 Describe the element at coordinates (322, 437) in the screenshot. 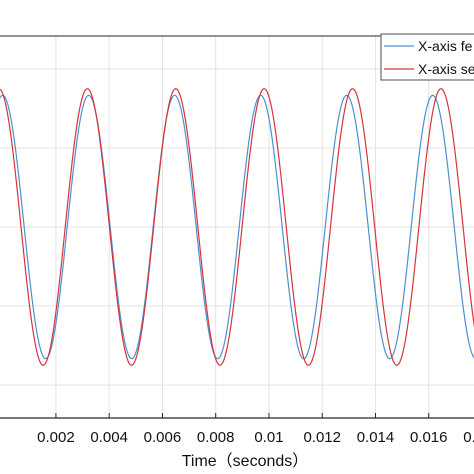

I see `x-tick-label: 0.012` at that location.